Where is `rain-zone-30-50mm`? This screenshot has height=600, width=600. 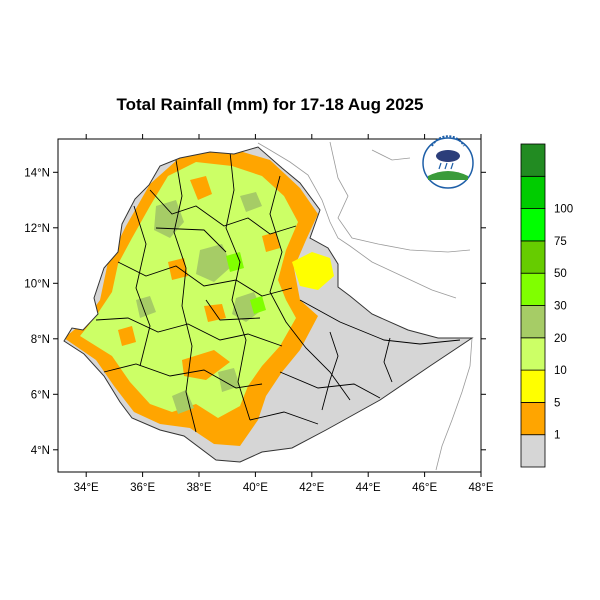
rain-zone-30-50mm is located at coordinates (246, 283).